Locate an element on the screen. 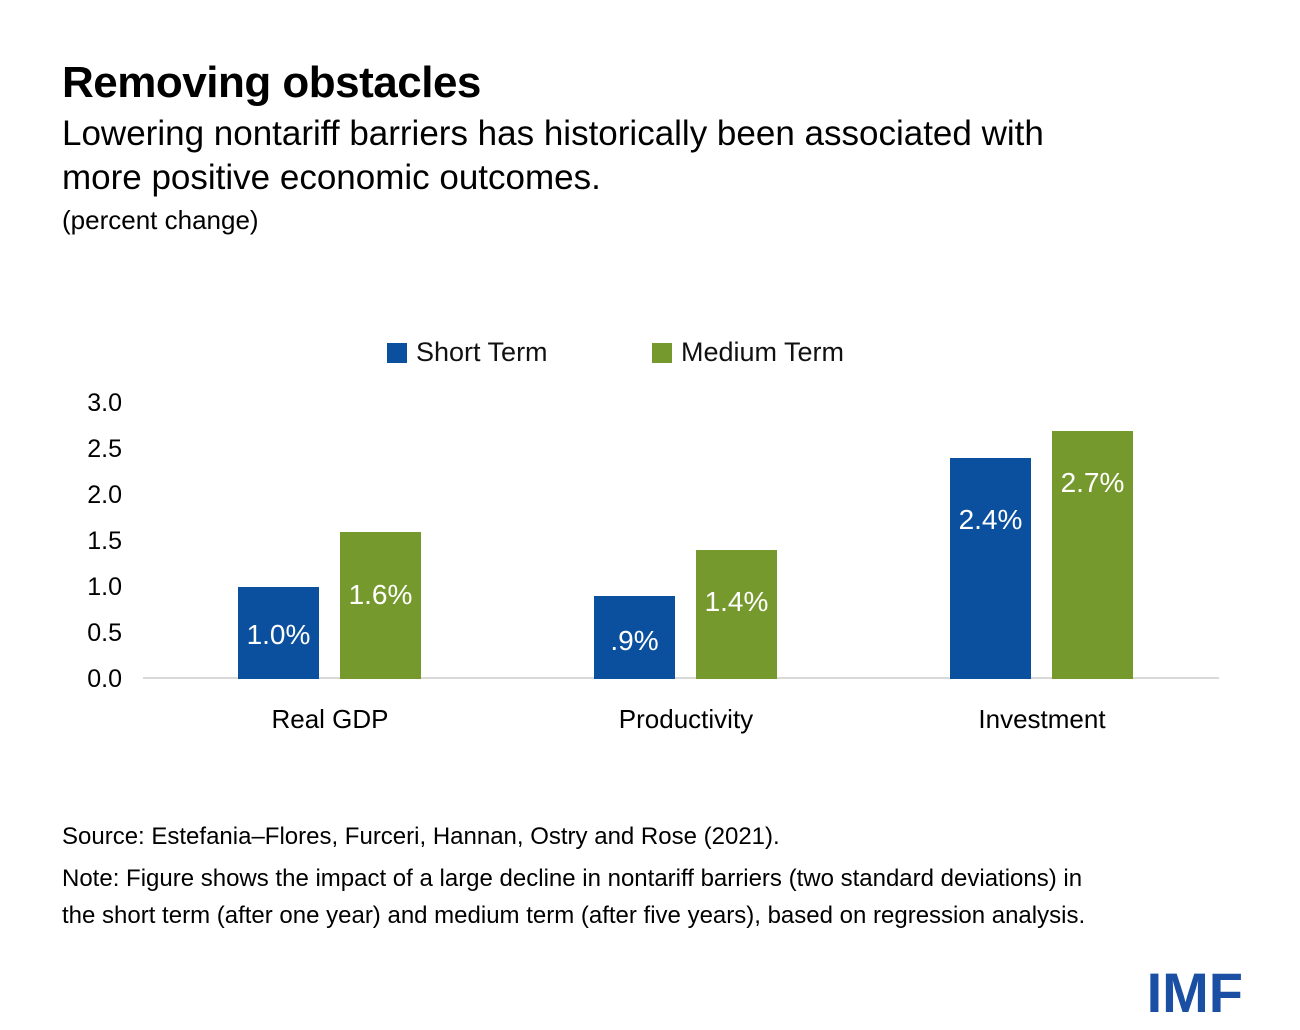 The width and height of the screenshot is (1300, 1030). bar-short-term-productivity: .9% is located at coordinates (634, 637).